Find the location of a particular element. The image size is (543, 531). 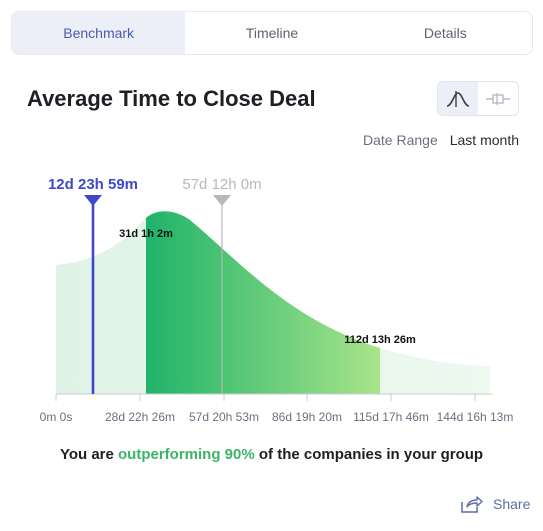

curve-icon is located at coordinates (458, 98).